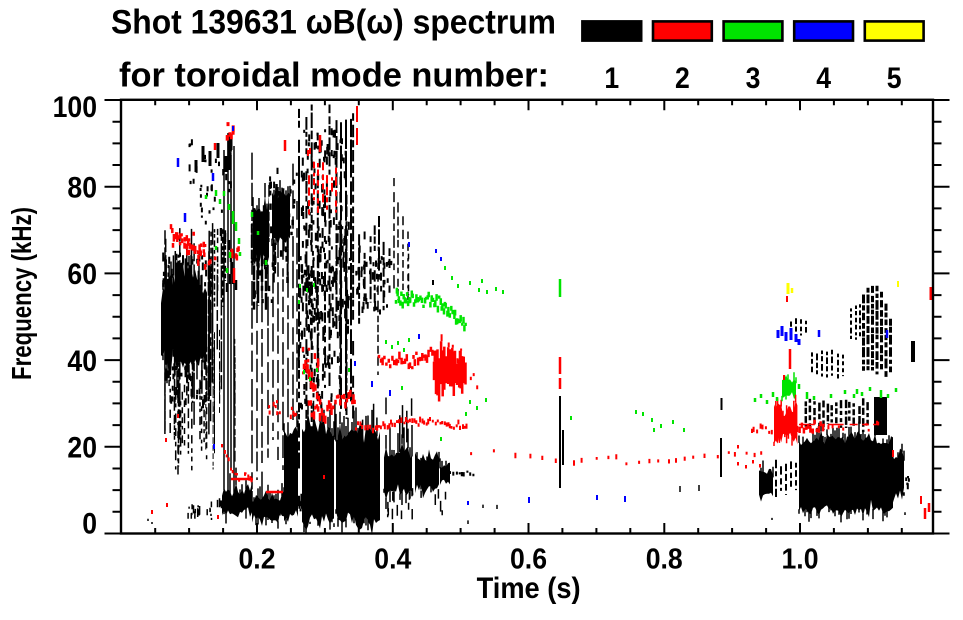  Describe the element at coordinates (21, 293) in the screenshot. I see `svg-text: Frequency (kHz)` at that location.